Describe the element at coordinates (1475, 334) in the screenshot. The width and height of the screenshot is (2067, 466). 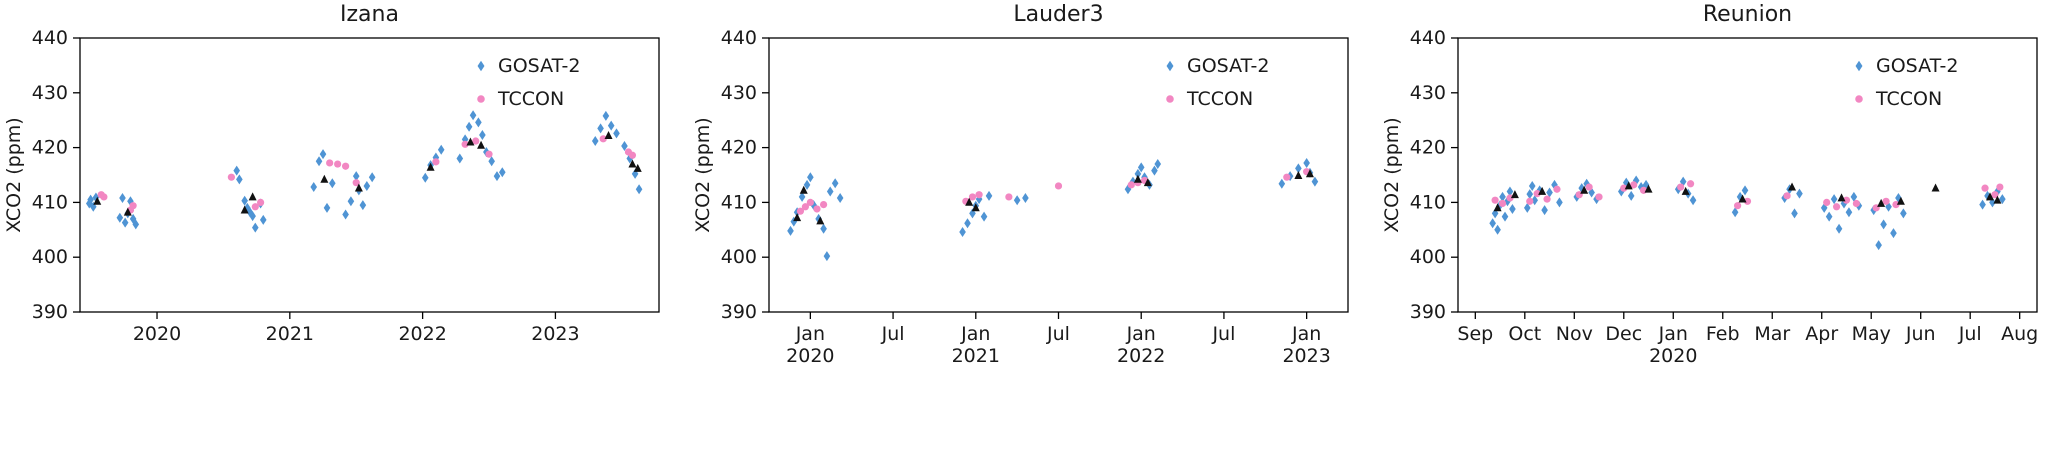
I see `svg-text: Sep` at that location.